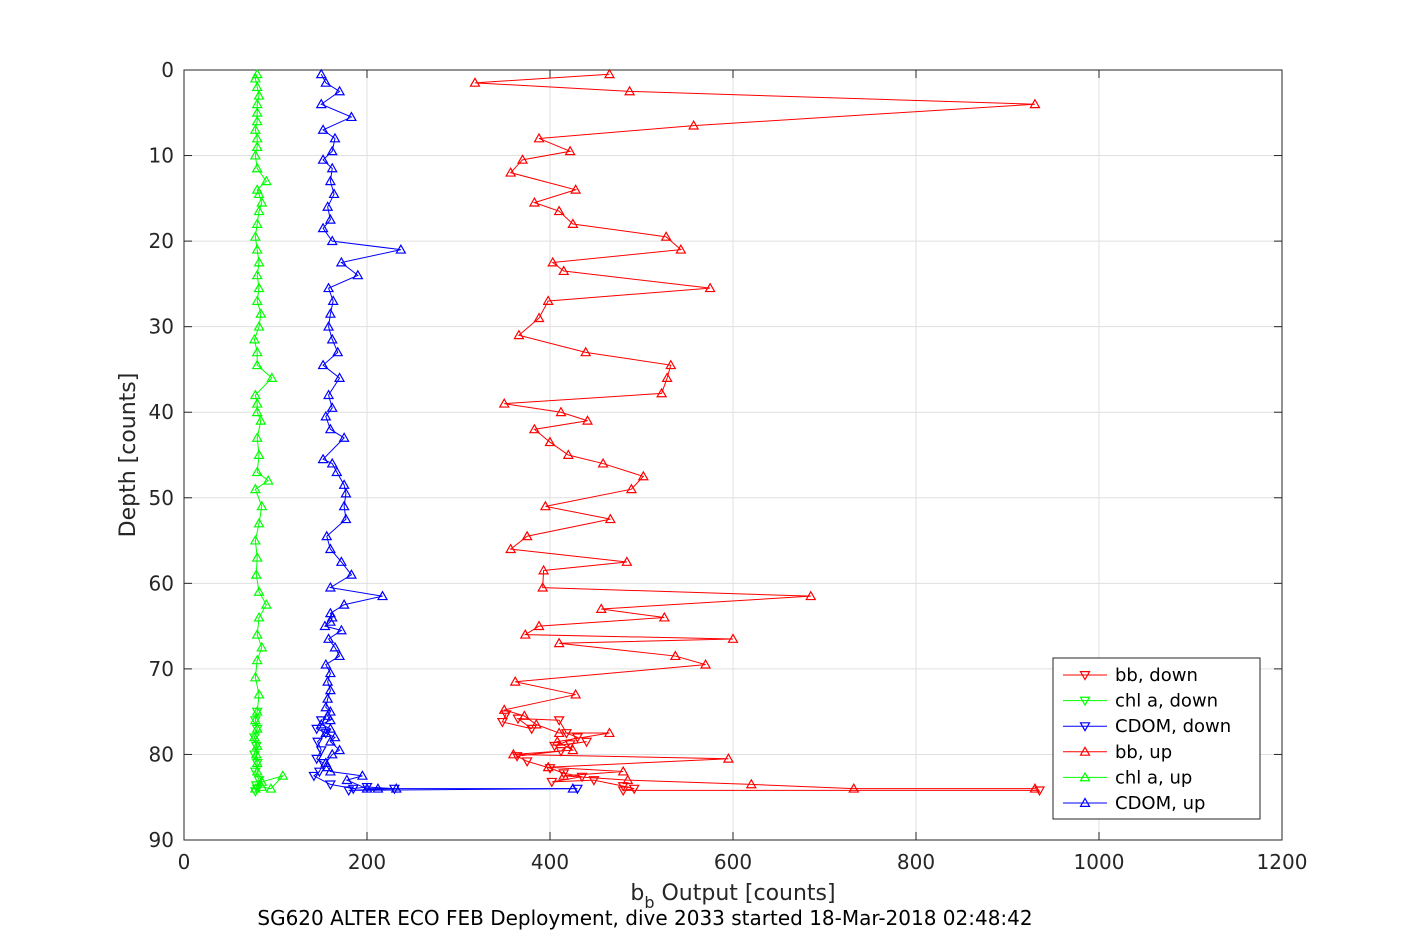 Image resolution: width=1417 pixels, height=945 pixels. Describe the element at coordinates (1117, 752) in the screenshot. I see `legend-item: bb, up` at that location.